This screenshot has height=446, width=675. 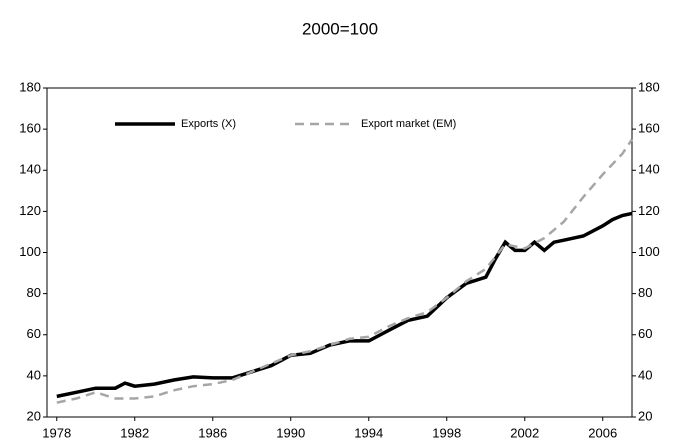 I want to click on x-tick-label: 1994, so click(x=368, y=432).